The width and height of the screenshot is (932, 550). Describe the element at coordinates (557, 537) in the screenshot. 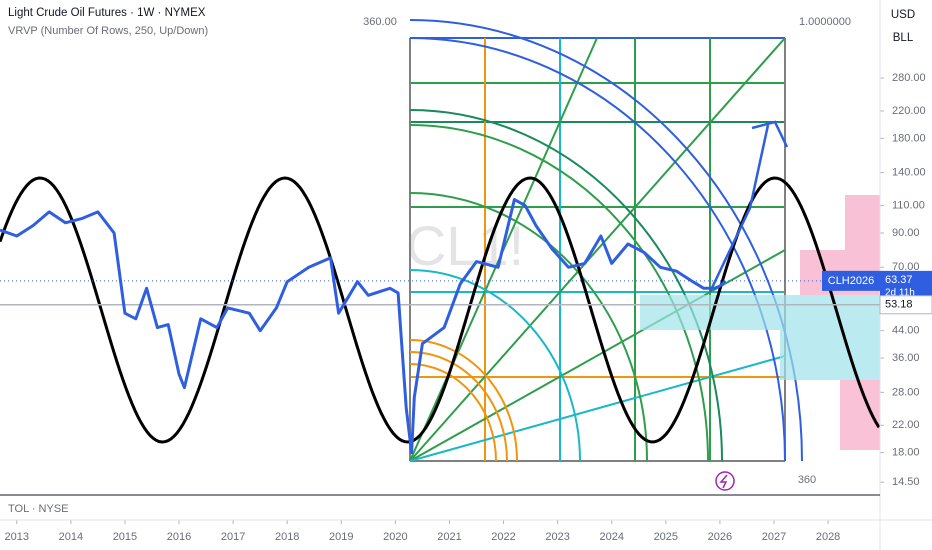

I see `x-tick-label: 2023` at that location.